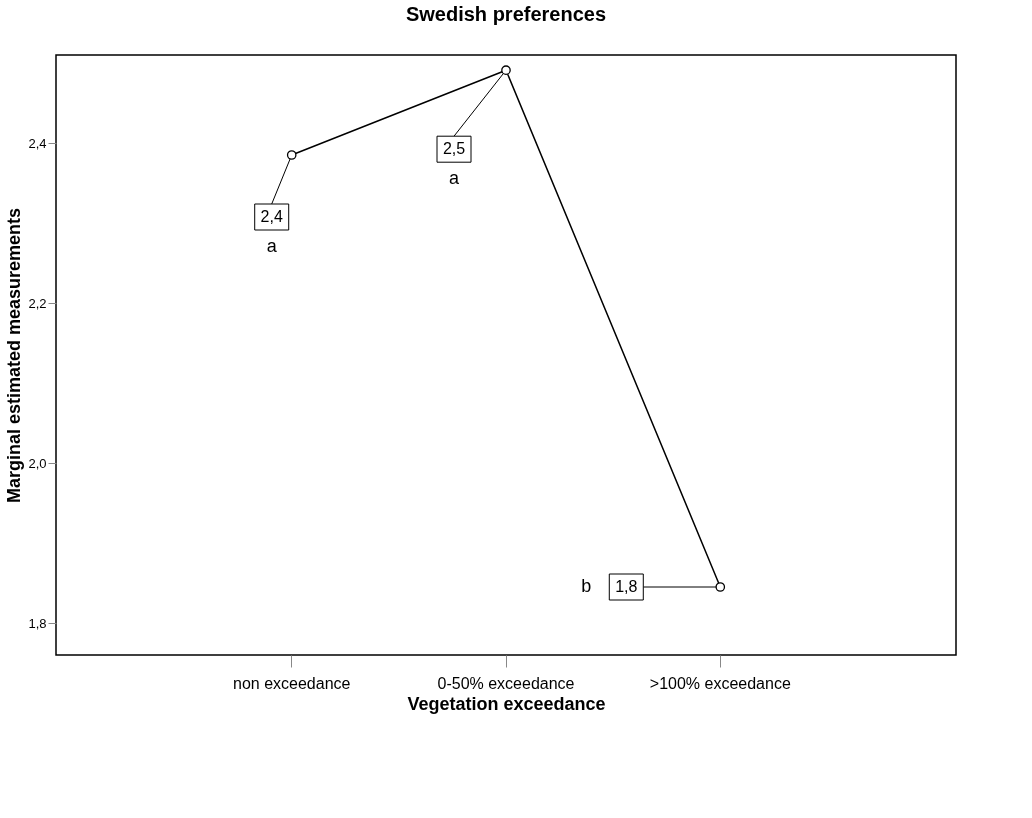 This screenshot has height=818, width=1032. Describe the element at coordinates (37, 463) in the screenshot. I see `y-tick-label: 2,0` at that location.